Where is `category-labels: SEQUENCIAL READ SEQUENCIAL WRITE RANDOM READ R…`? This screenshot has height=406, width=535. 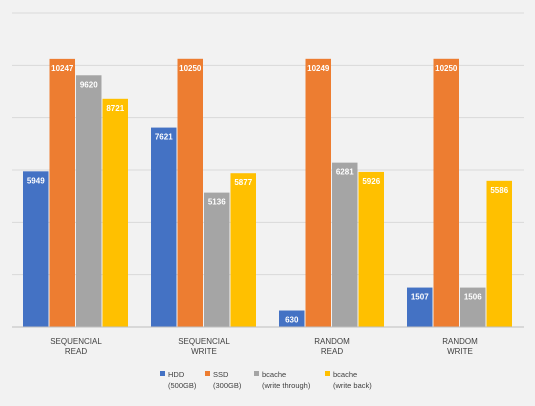 category-labels: SEQUENCIAL READ SEQUENCIAL WRITE RANDOM READ R… is located at coordinates (264, 346).